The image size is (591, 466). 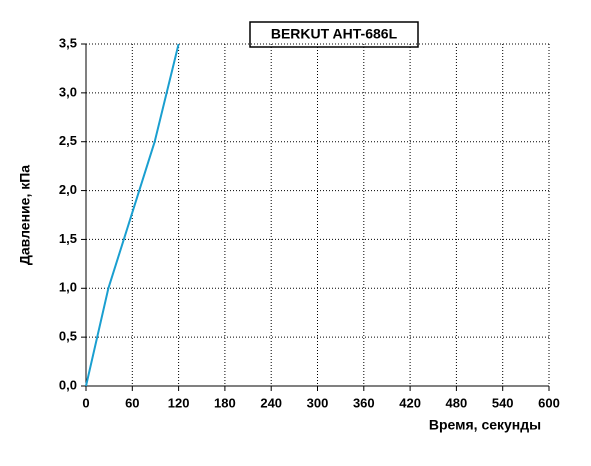 What do you see at coordinates (179, 402) in the screenshot?
I see `x-tick-label: 120` at bounding box center [179, 402].